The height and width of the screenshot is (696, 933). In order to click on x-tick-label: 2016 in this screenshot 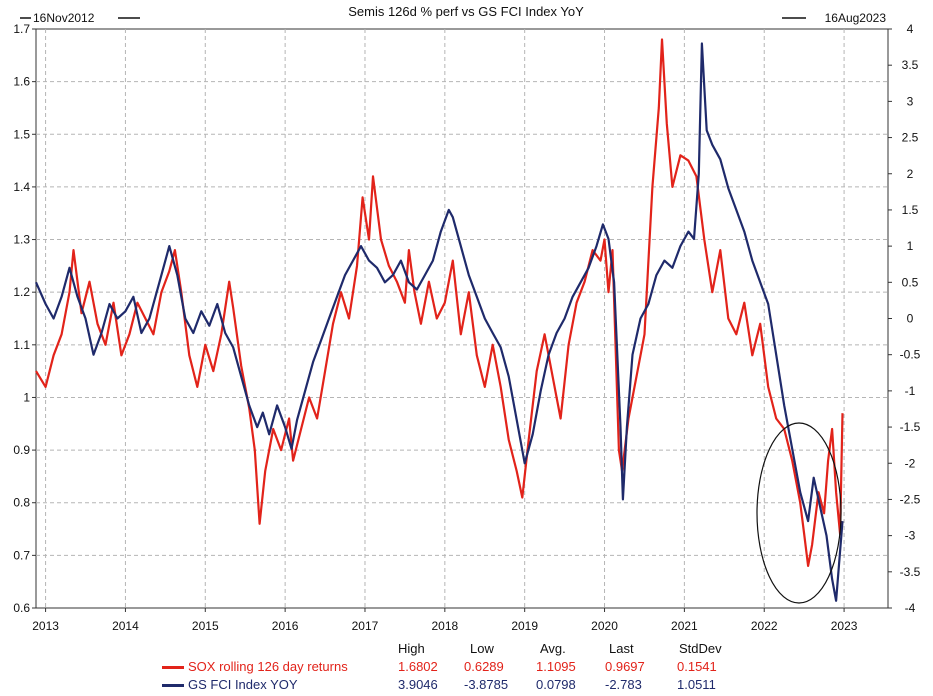, I will do `click(285, 626)`.